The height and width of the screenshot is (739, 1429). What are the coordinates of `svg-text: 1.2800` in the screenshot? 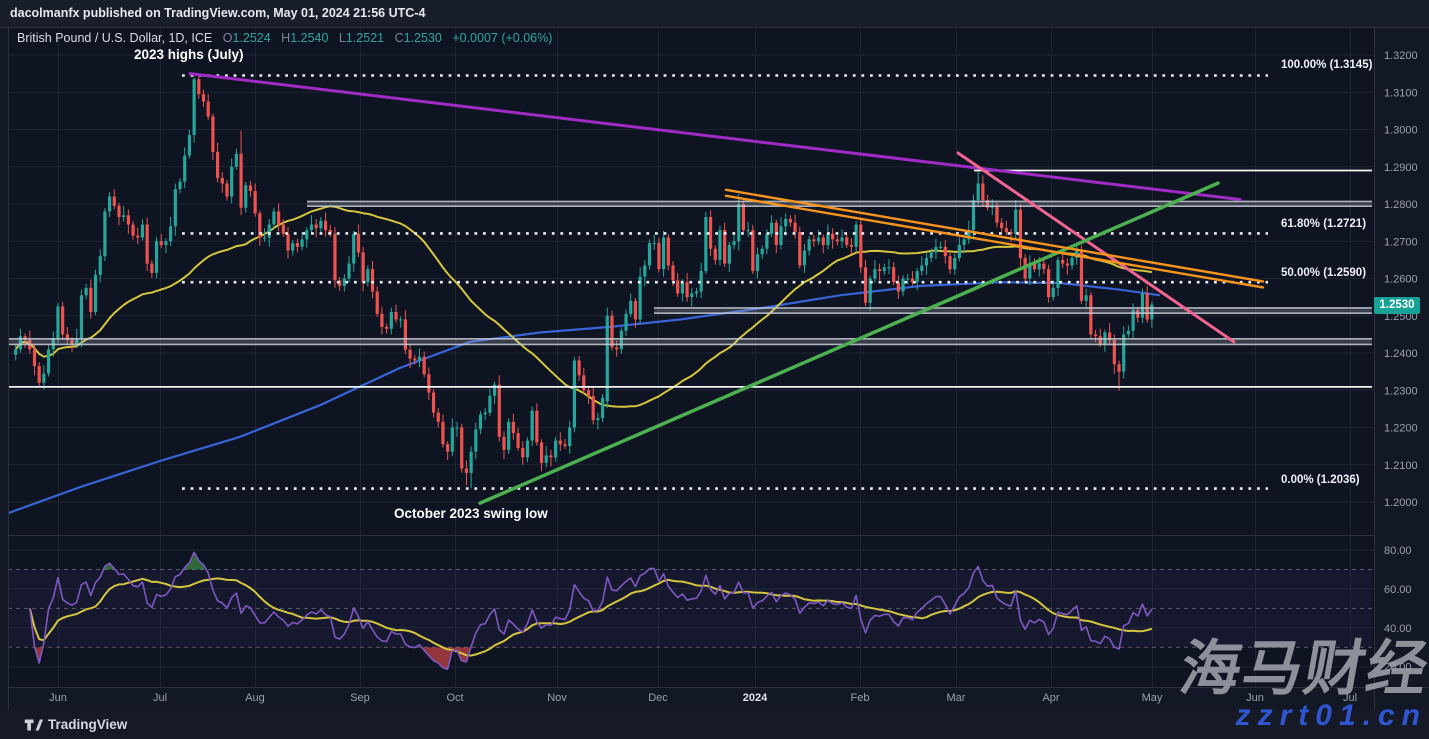 It's located at (1401, 205).